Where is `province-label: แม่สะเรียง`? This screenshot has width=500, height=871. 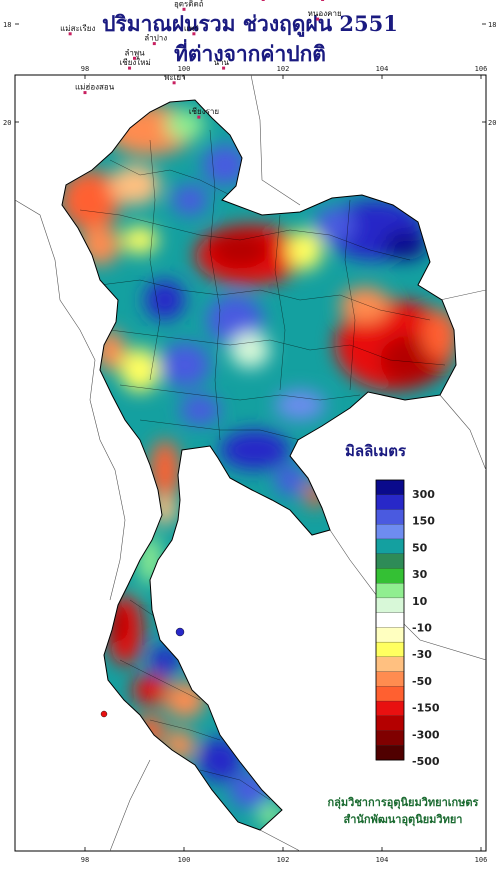
province-label: แม่สะเรียง is located at coordinates (77, 28).